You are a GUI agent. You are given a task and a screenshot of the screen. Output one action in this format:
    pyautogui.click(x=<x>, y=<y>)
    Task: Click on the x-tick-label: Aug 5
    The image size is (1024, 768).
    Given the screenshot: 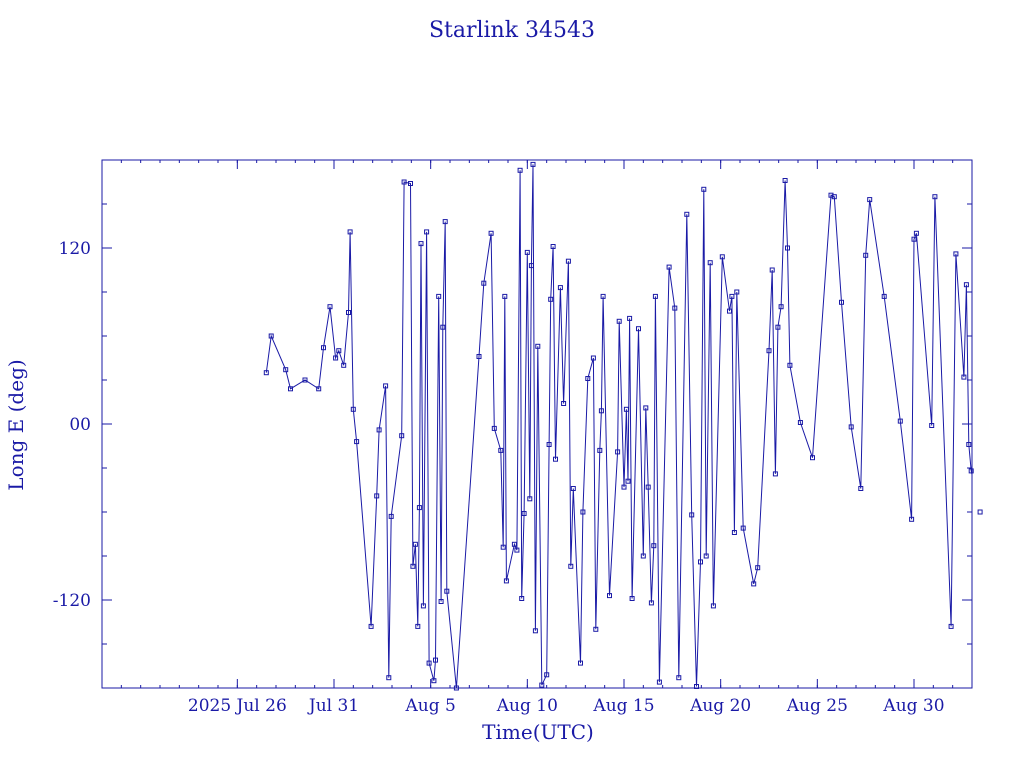 What is the action you would take?
    pyautogui.click(x=430, y=706)
    